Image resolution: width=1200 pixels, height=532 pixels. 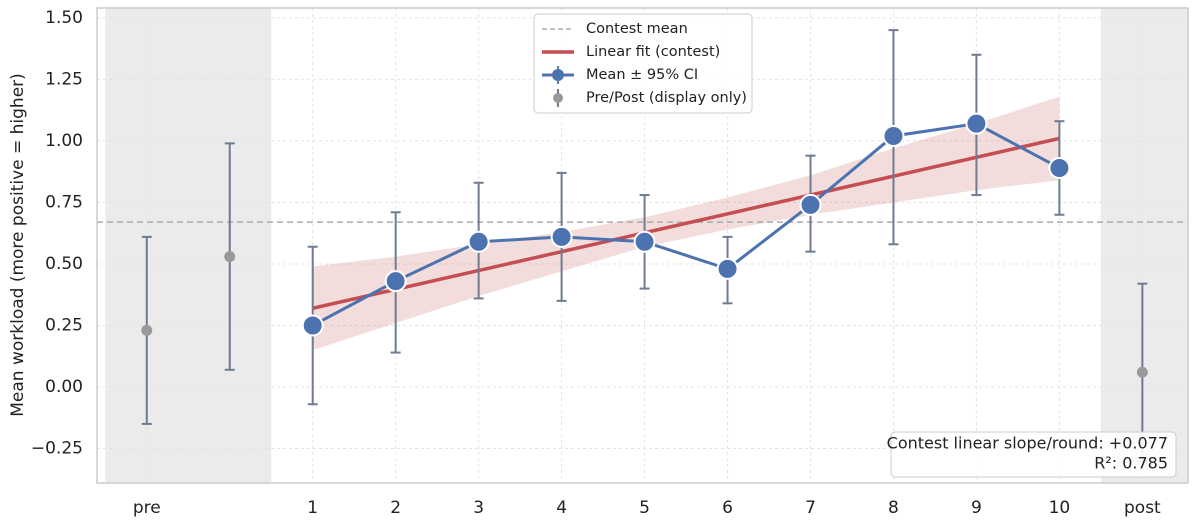 I want to click on x-tick-label: 9, so click(x=976, y=508).